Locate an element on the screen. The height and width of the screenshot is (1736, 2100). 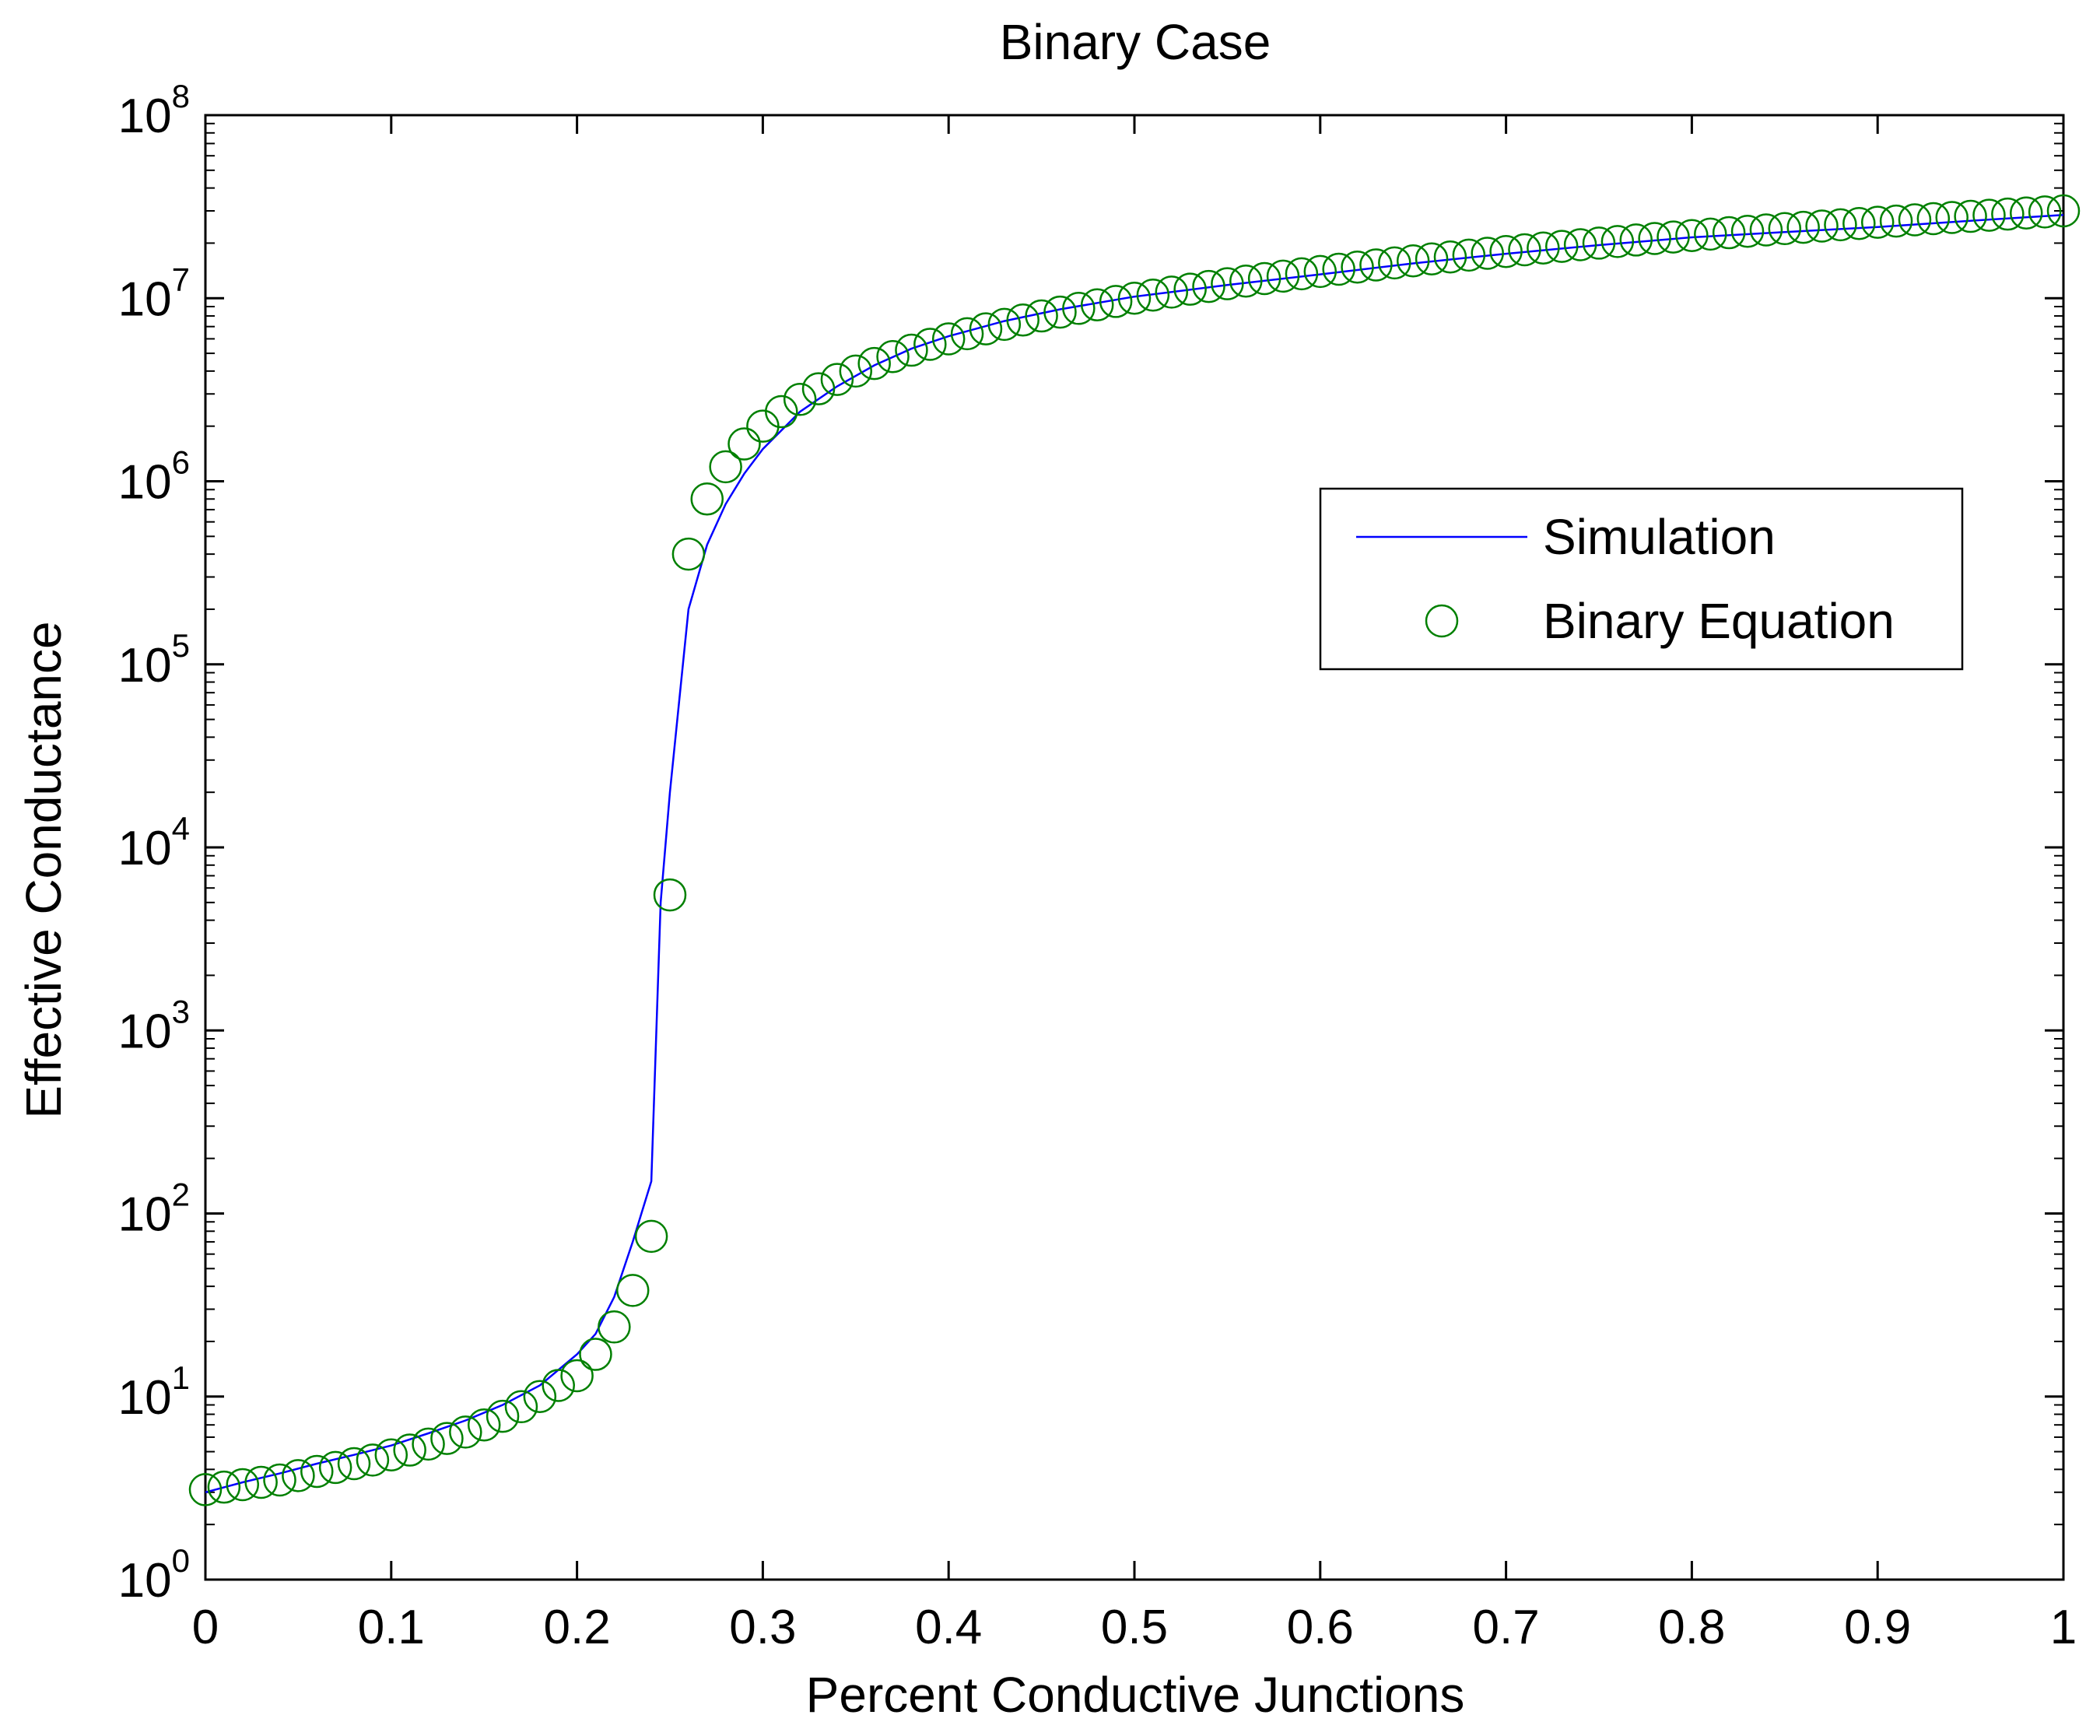
y-tick-label: 10² is located at coordinates (154, 1209).